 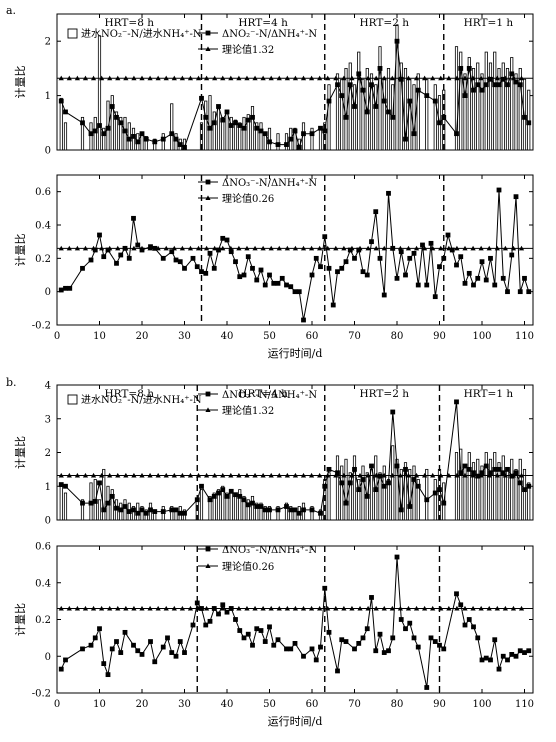 What do you see at coordinates (11, 382) in the screenshot?
I see `panel-label-b: b.` at bounding box center [11, 382].